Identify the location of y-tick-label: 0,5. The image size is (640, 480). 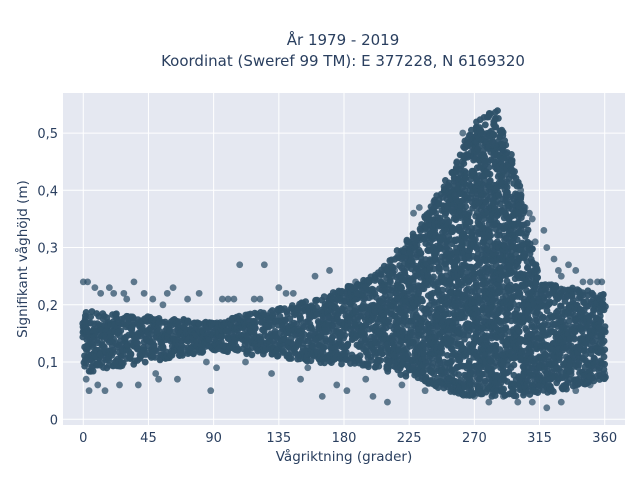
(47, 134).